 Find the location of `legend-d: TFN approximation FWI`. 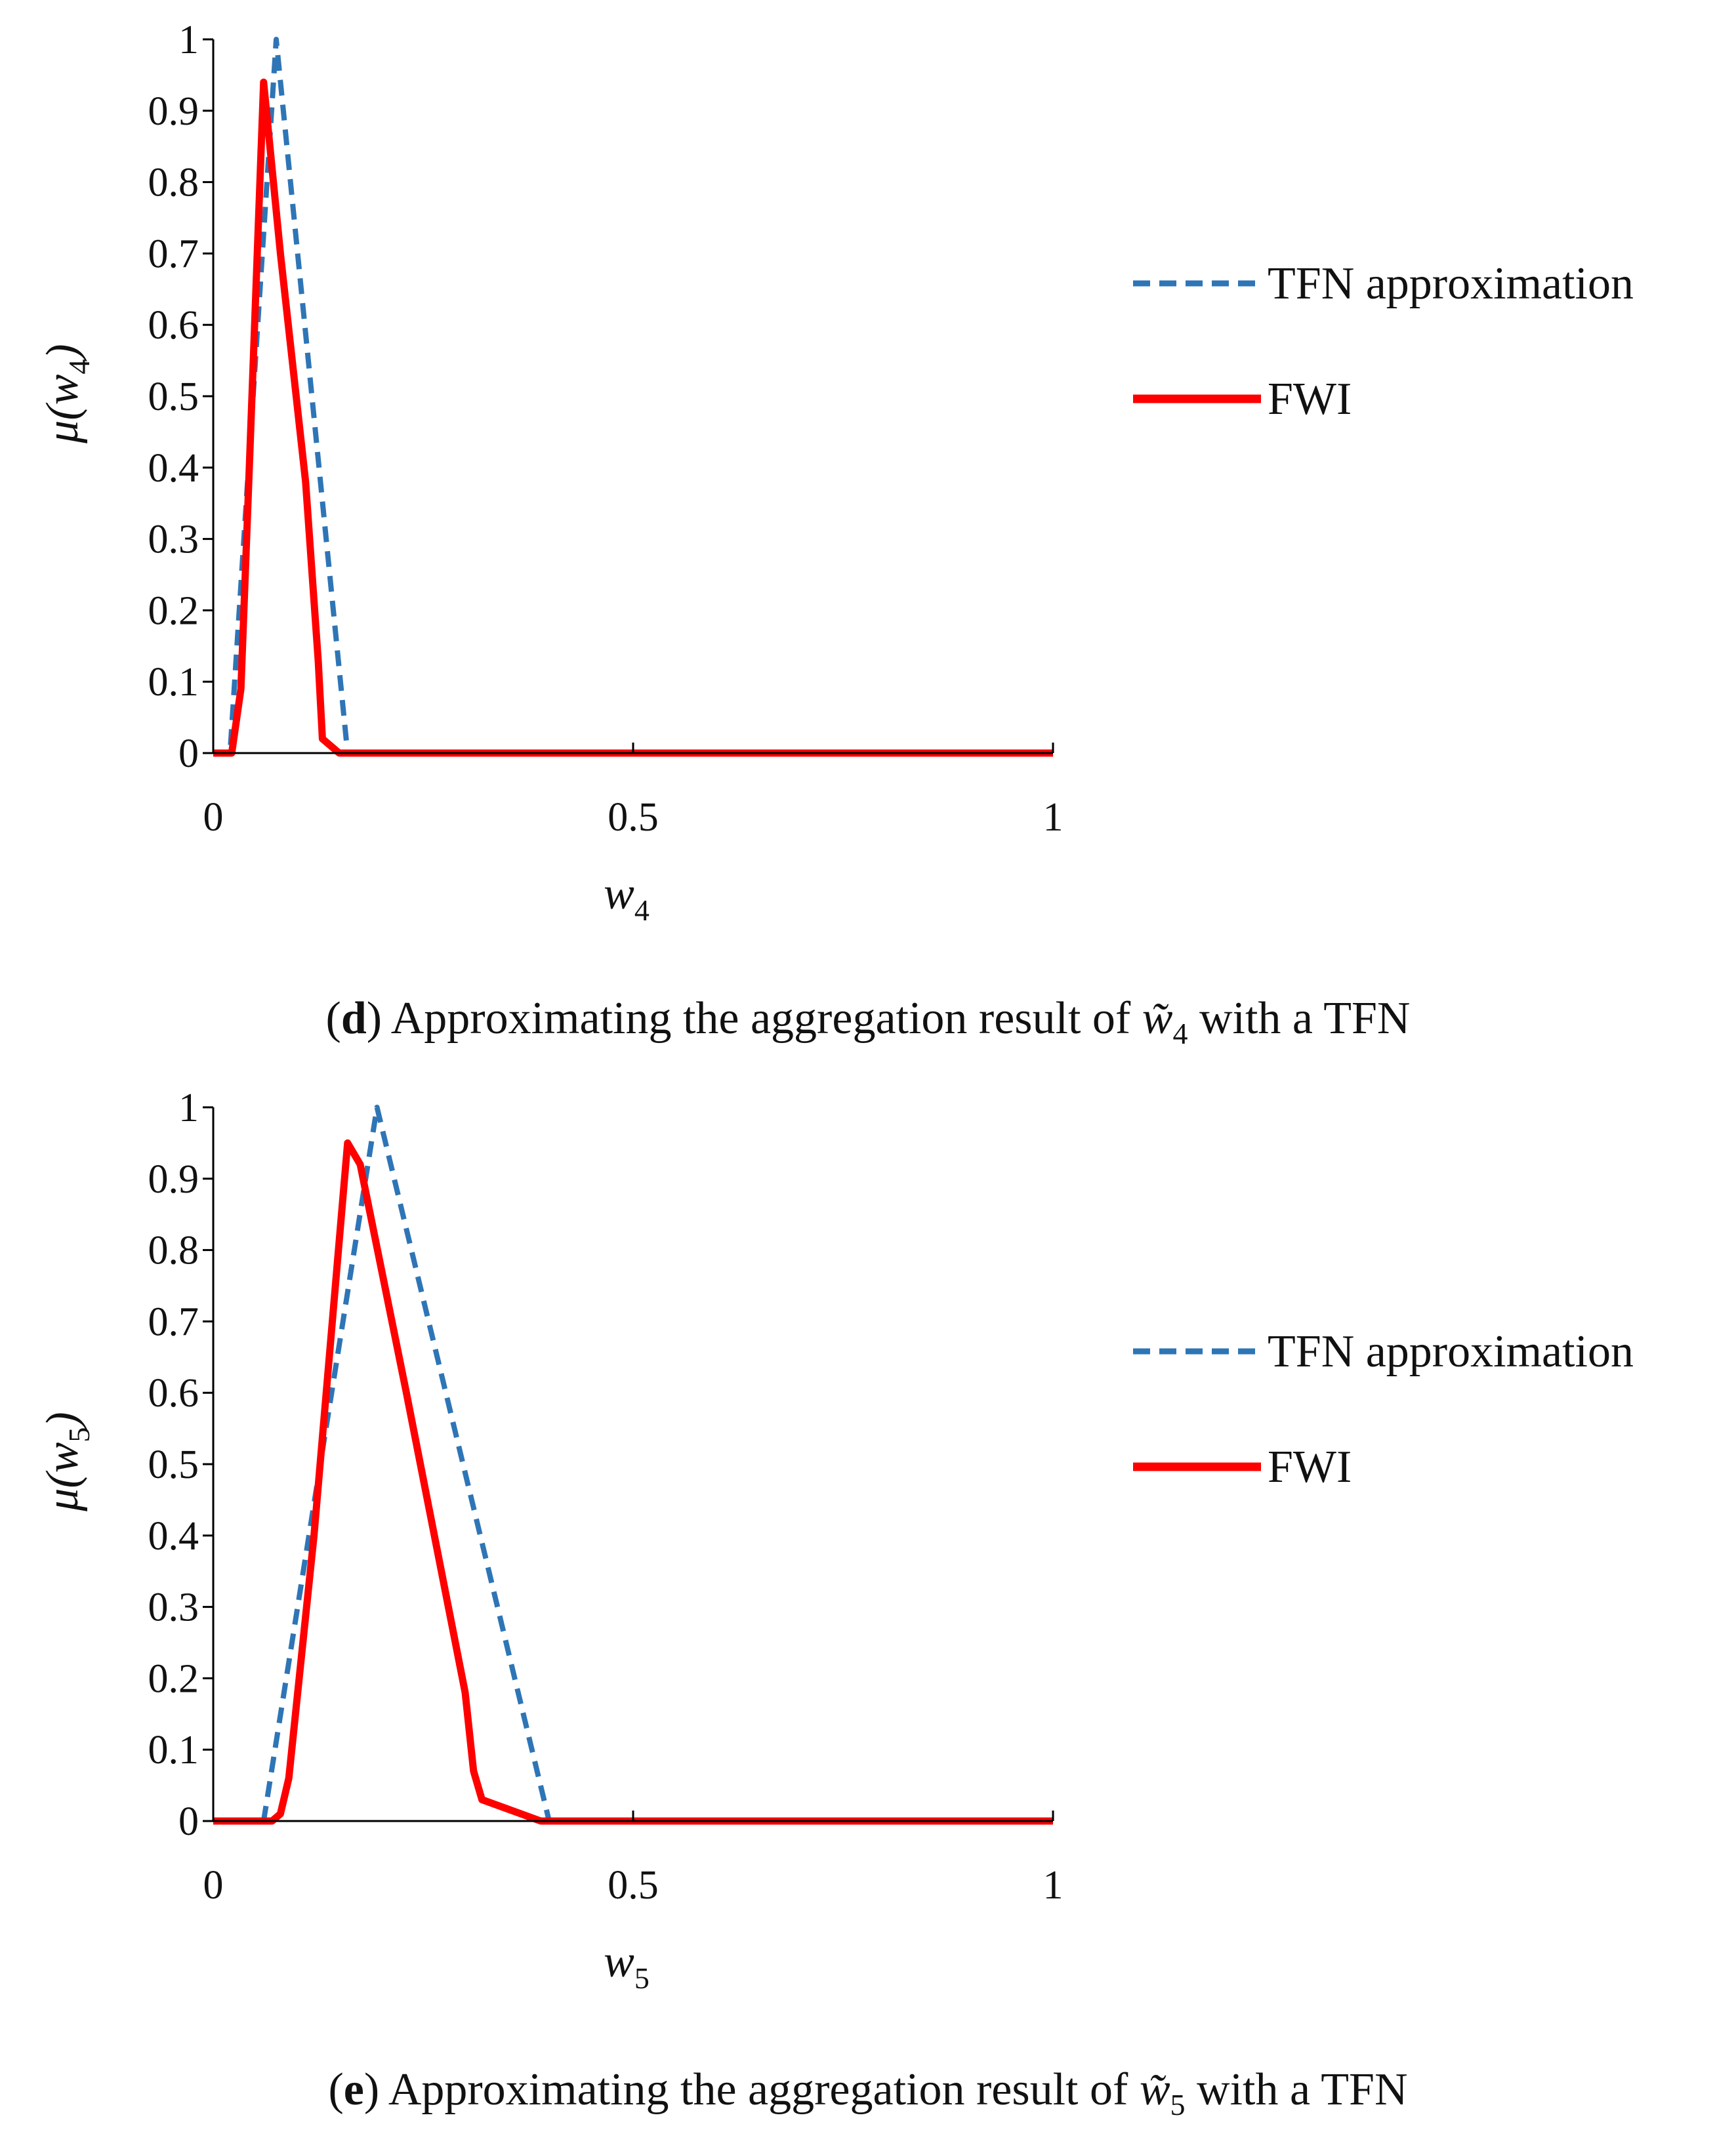

legend-d: TFN approximation FWI is located at coordinates (1383, 341).